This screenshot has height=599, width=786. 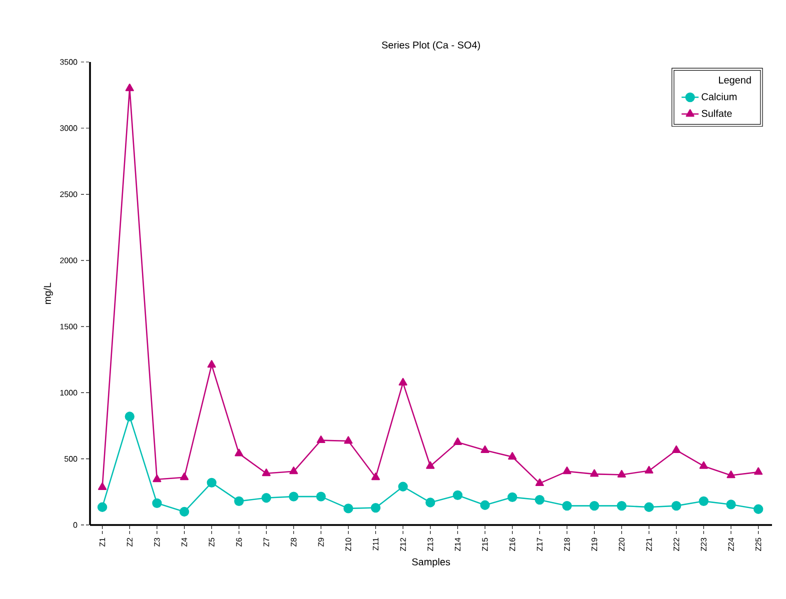 I want to click on legend-label: Sulfate, so click(x=717, y=113).